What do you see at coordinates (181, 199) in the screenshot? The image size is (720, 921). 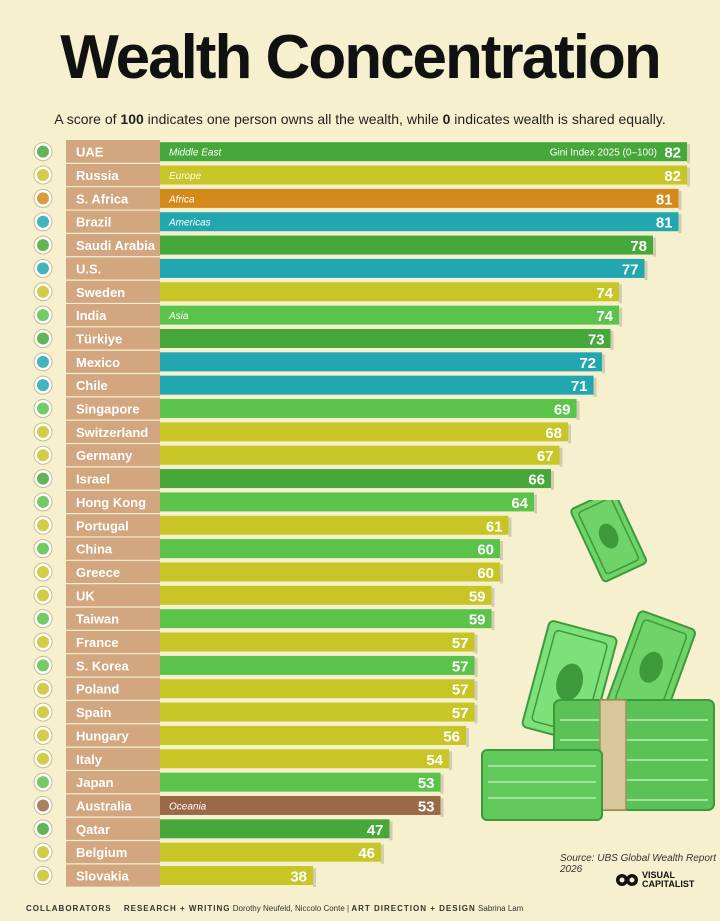 I see `region-label: Africa` at bounding box center [181, 199].